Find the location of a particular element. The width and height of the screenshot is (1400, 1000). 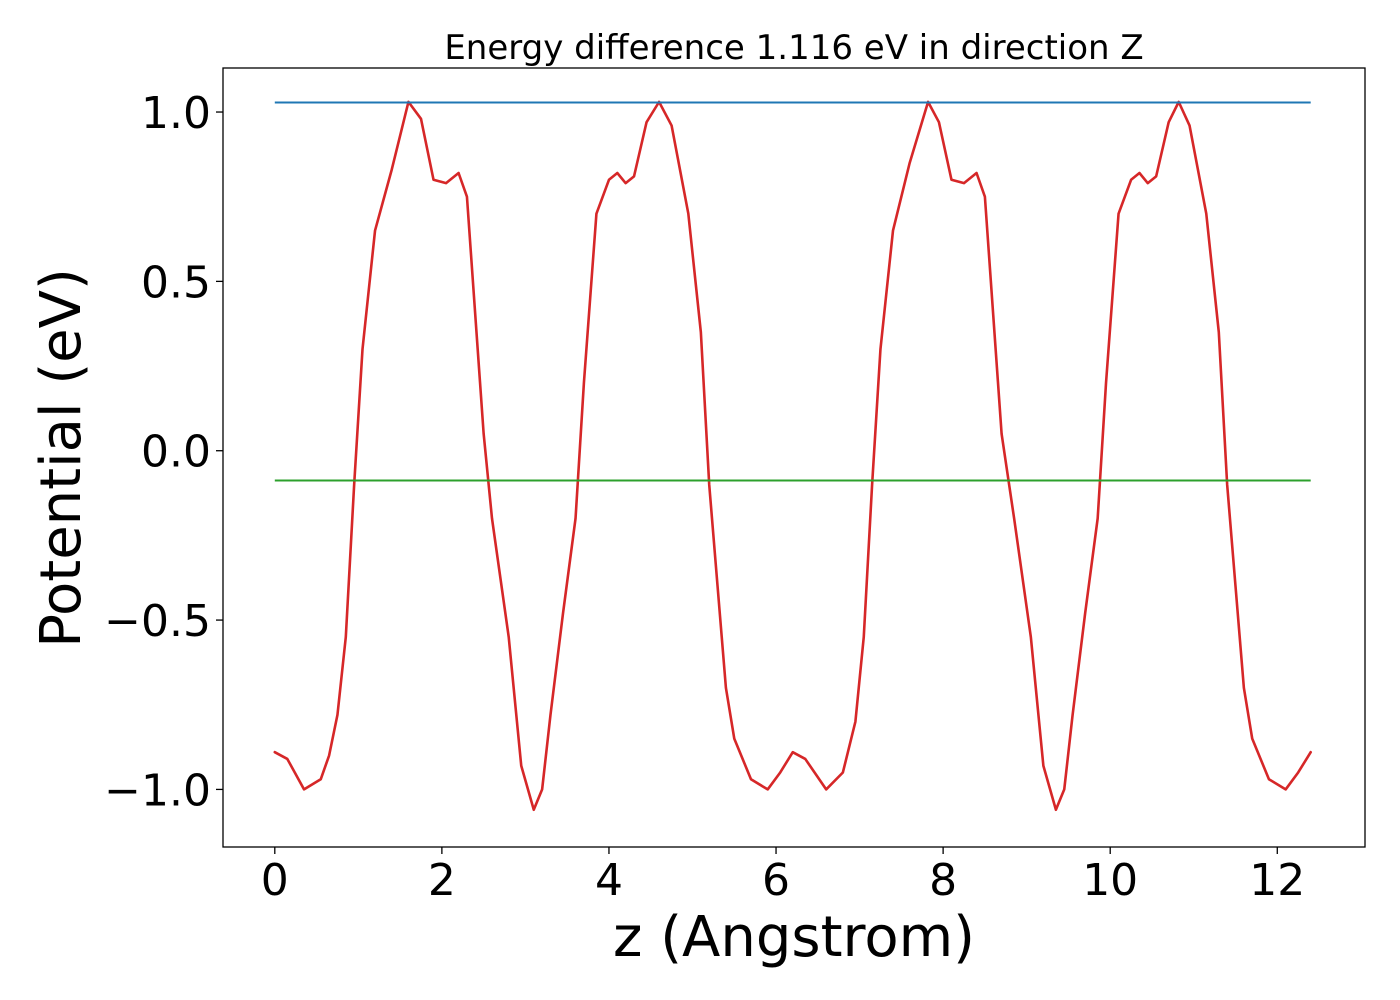

y-axis-label: Potential (eV) is located at coordinates (61, 458).